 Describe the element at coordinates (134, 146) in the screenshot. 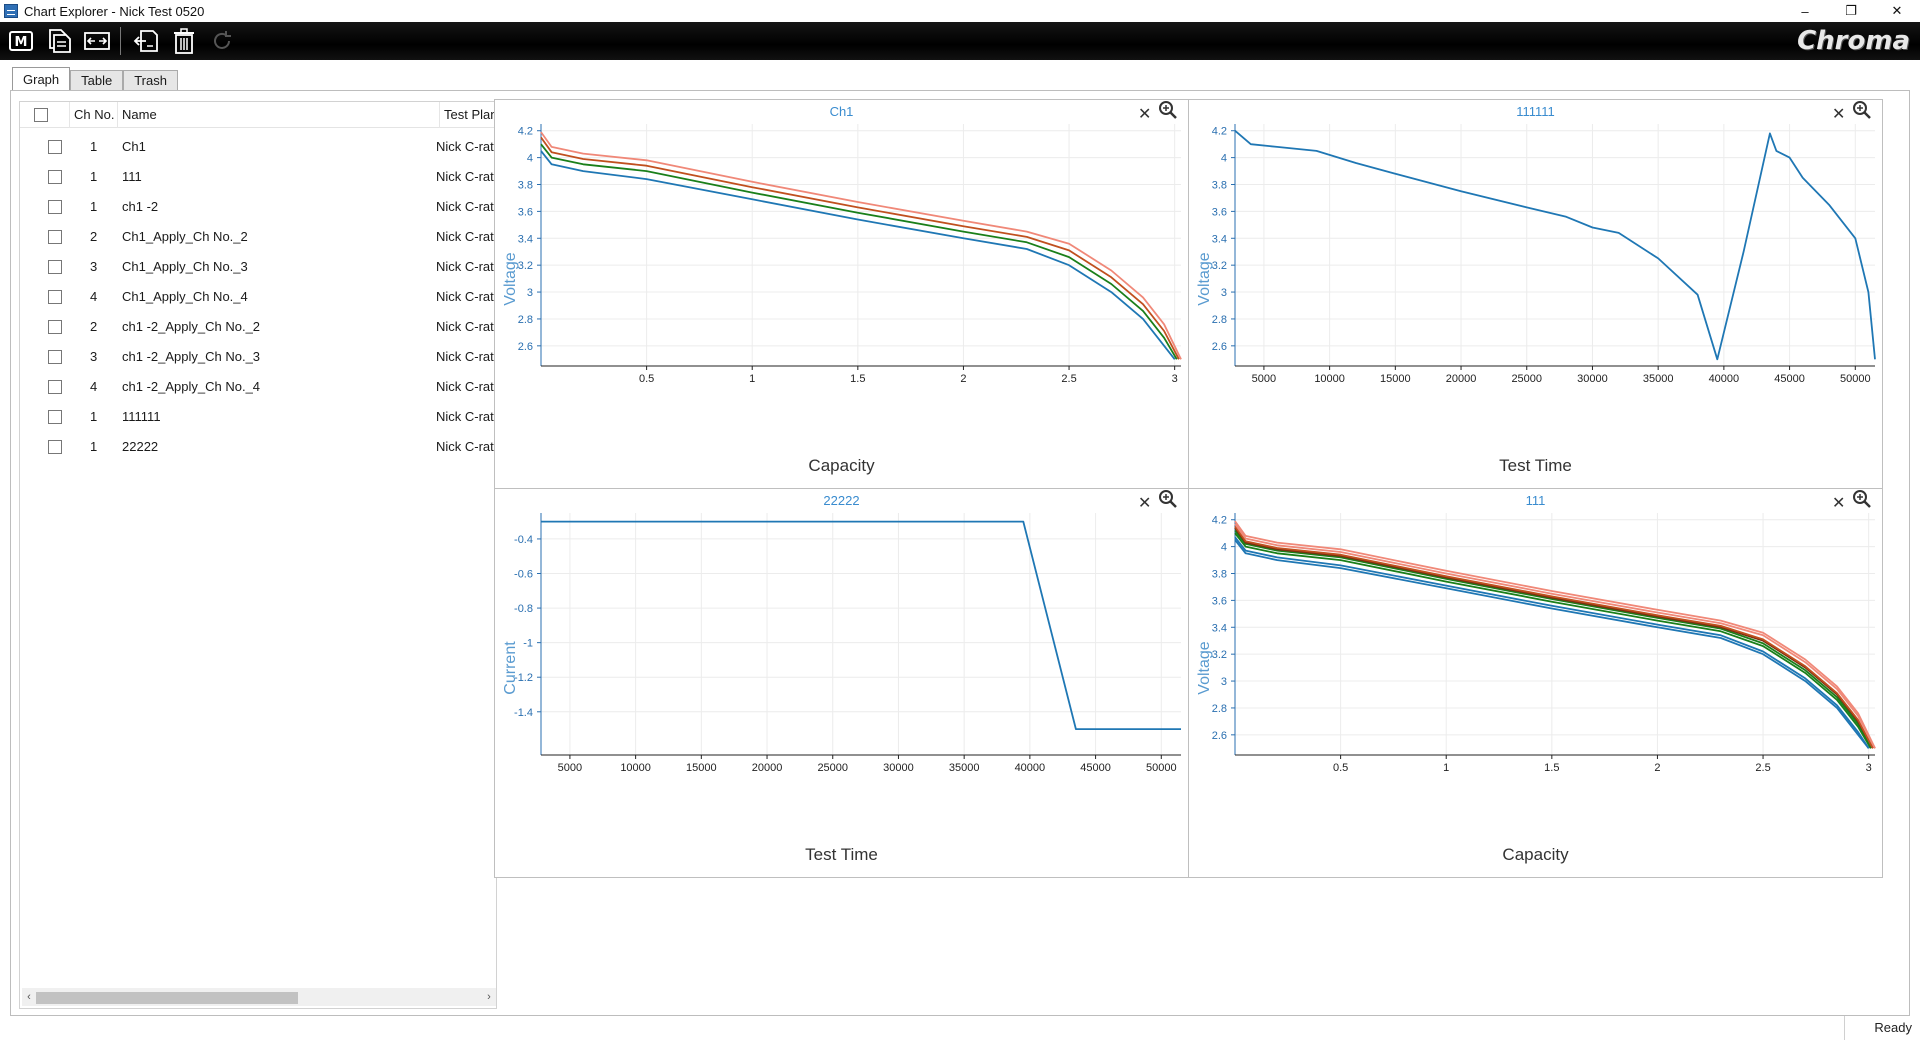

I see `row-name: Ch1` at that location.